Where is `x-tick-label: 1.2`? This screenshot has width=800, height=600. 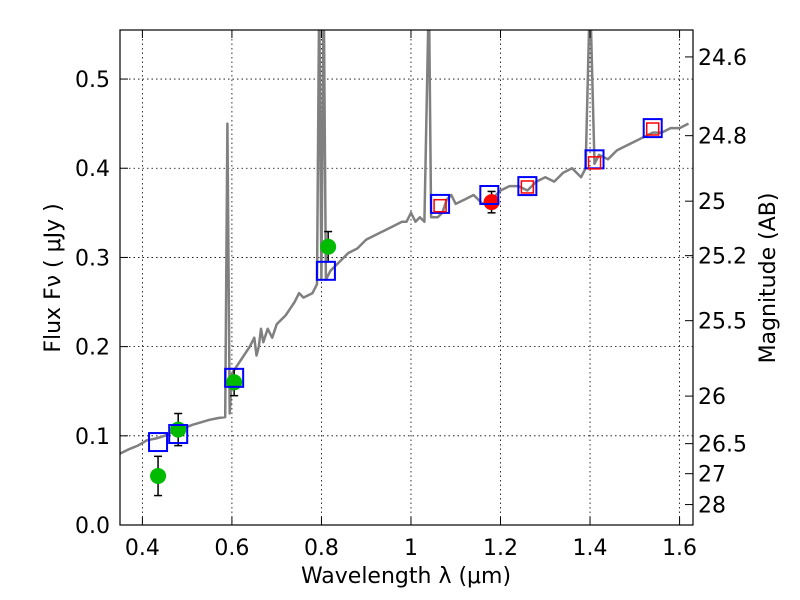 x-tick-label: 1.2 is located at coordinates (500, 548).